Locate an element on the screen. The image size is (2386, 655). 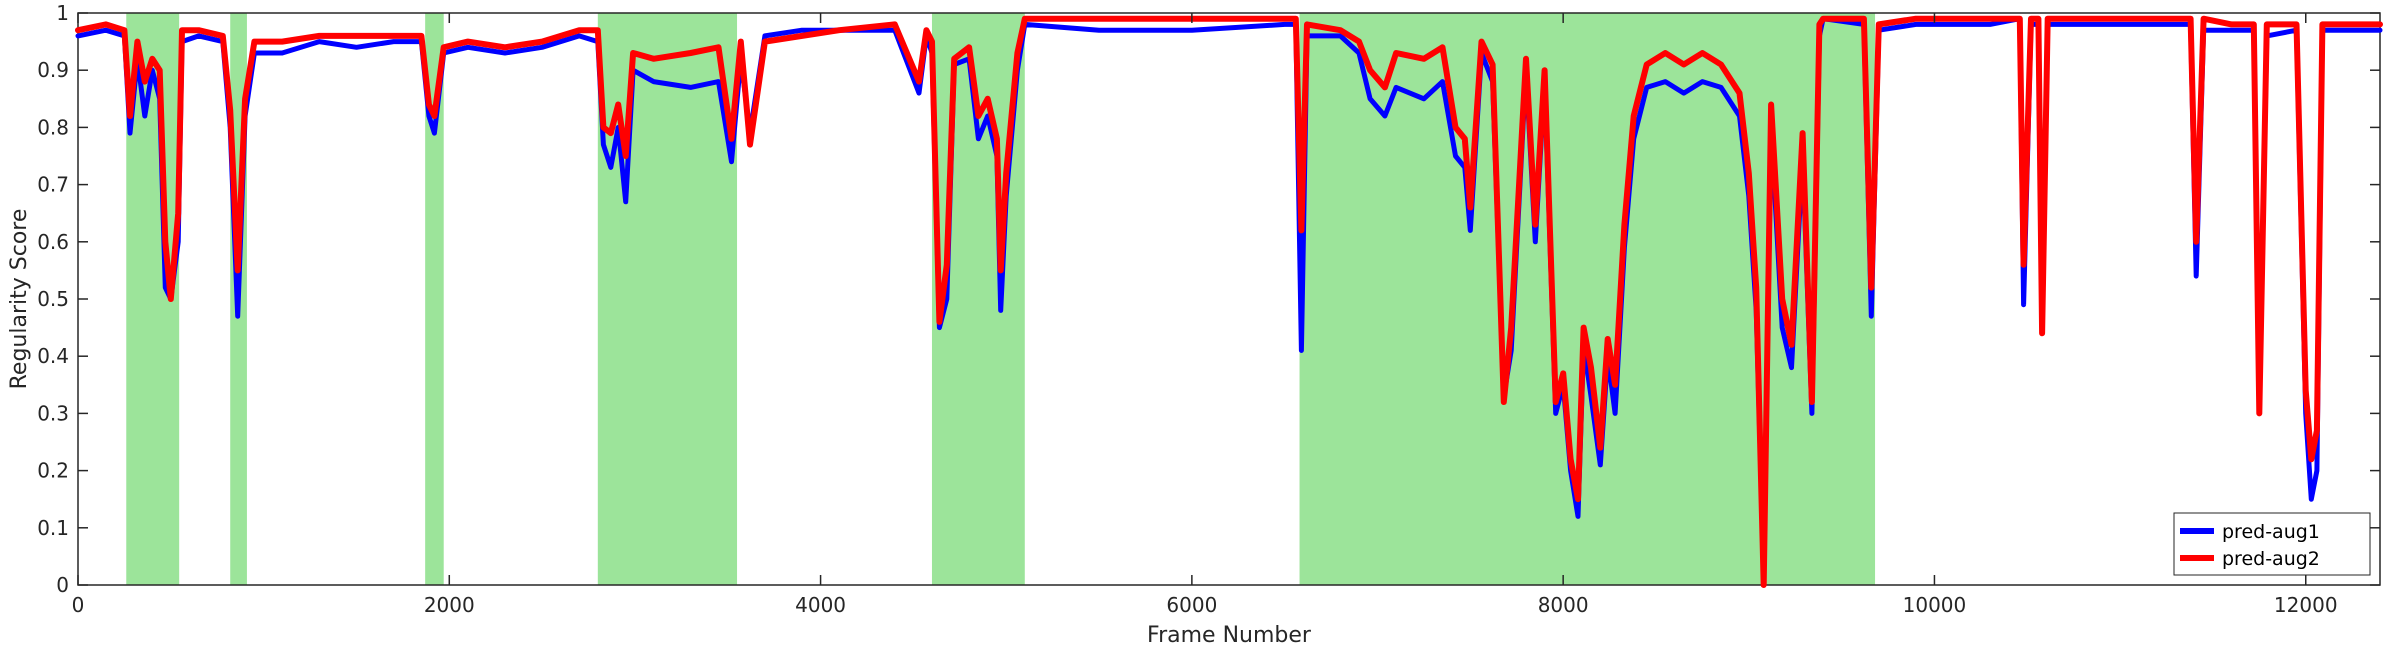
y-tick-label: 1 is located at coordinates (62, 13).